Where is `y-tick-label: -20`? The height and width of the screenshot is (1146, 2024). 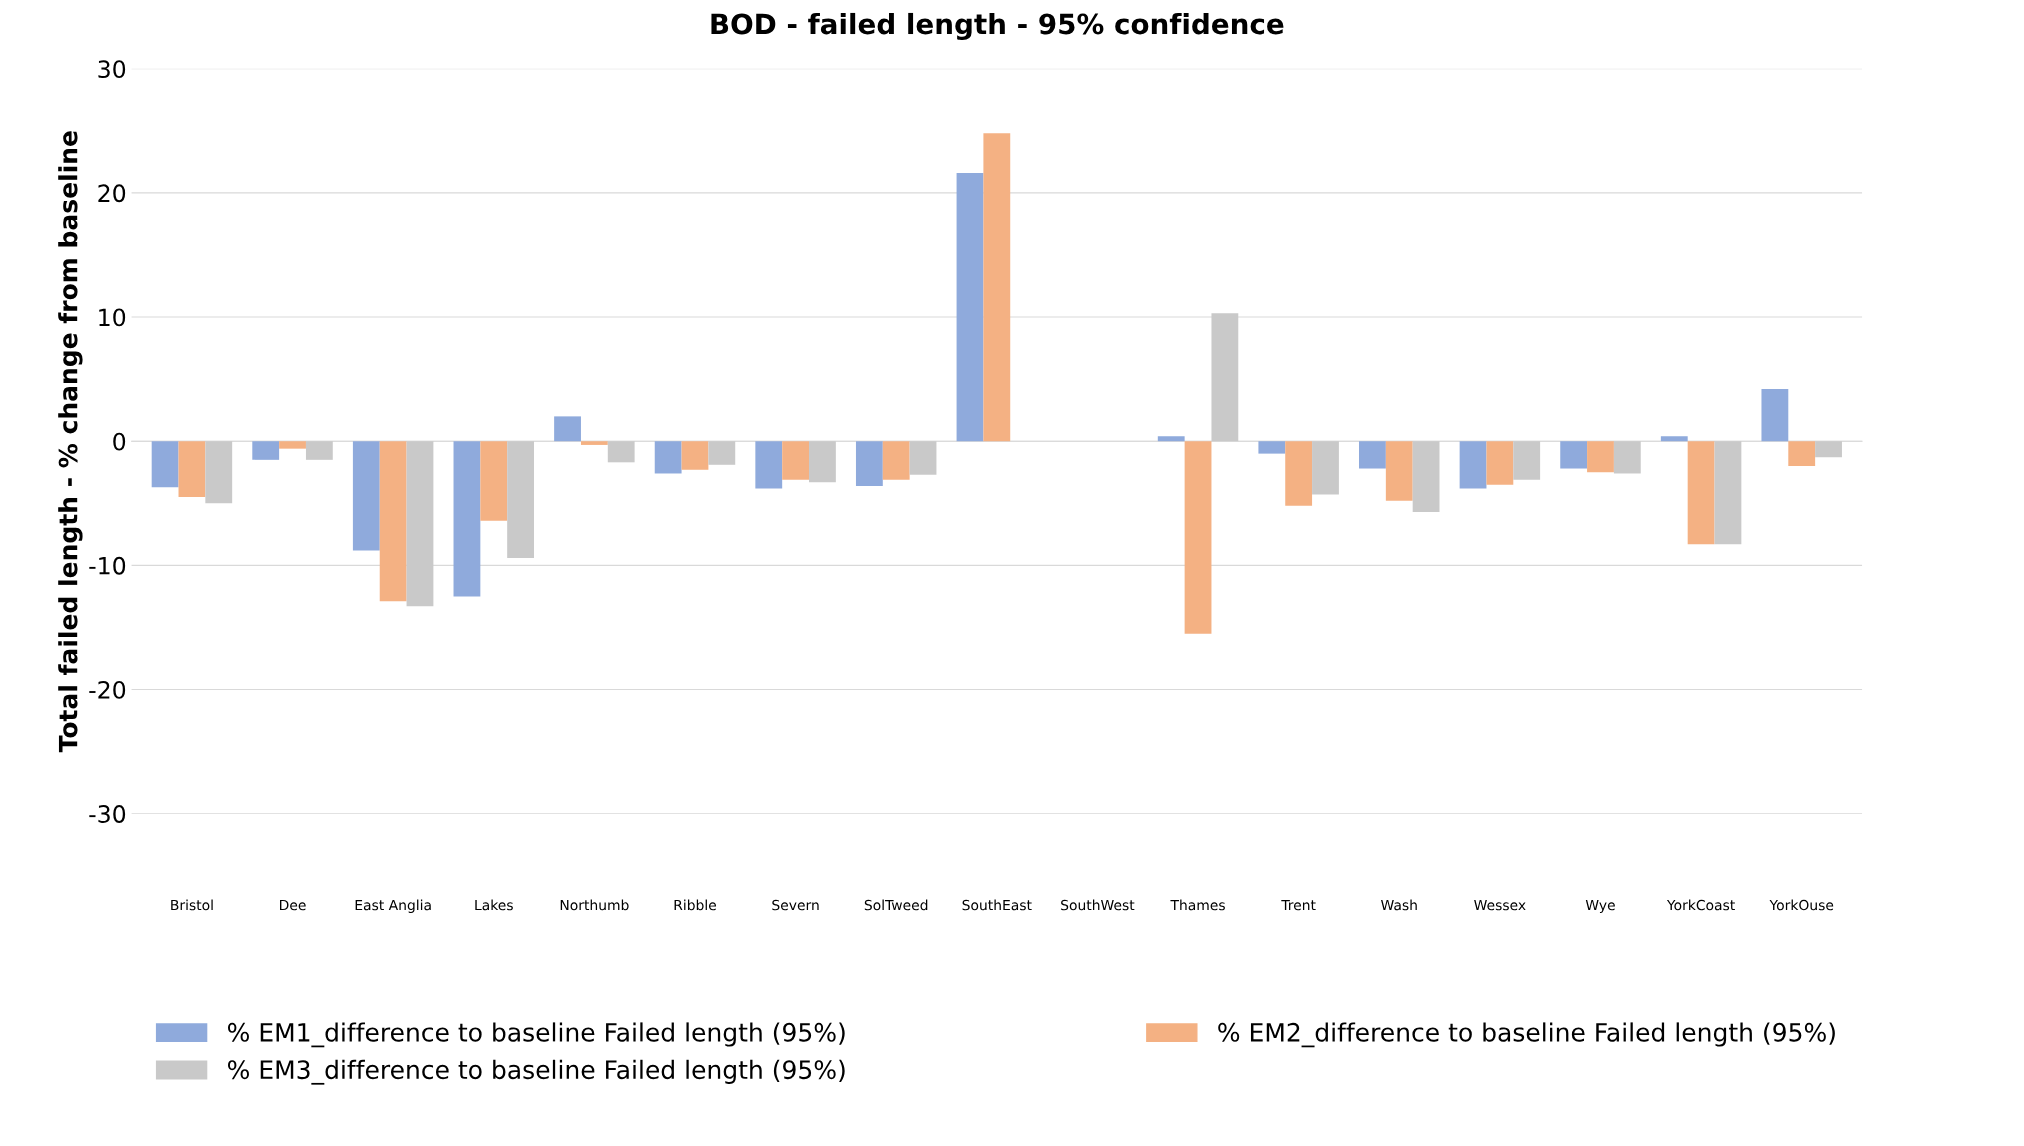 y-tick-label: -20 is located at coordinates (107, 689).